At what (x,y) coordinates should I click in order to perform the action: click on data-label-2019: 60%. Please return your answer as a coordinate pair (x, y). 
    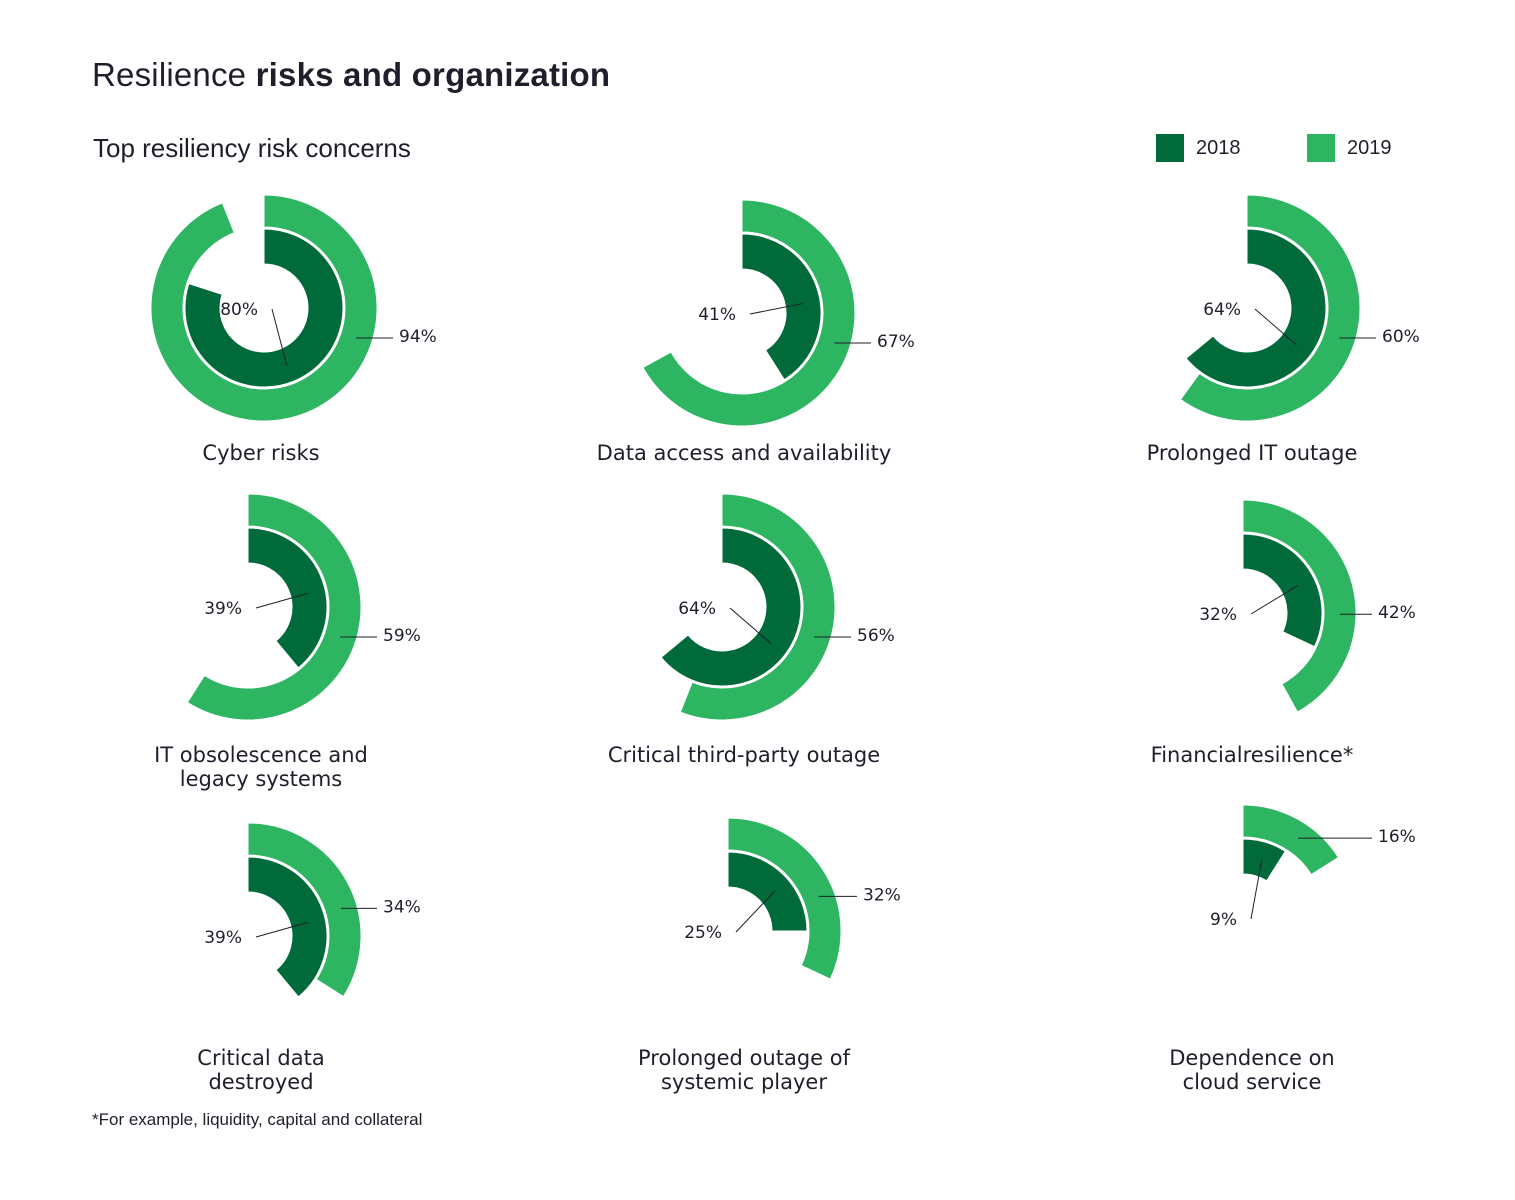
    Looking at the image, I should click on (1401, 337).